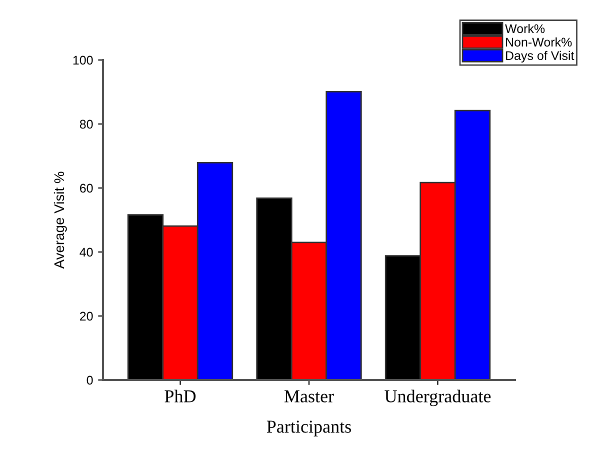 This screenshot has width=594, height=454. What do you see at coordinates (540, 56) in the screenshot?
I see `legend-label: Days of Visit` at bounding box center [540, 56].